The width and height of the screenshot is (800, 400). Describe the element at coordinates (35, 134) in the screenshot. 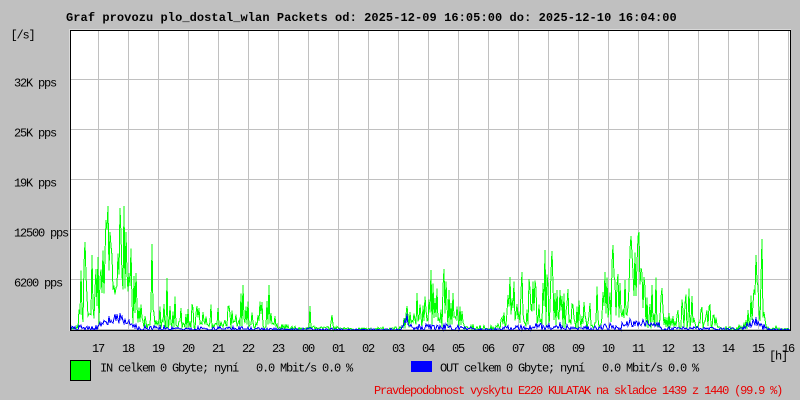

I see `svg-text: 25K pps` at that location.